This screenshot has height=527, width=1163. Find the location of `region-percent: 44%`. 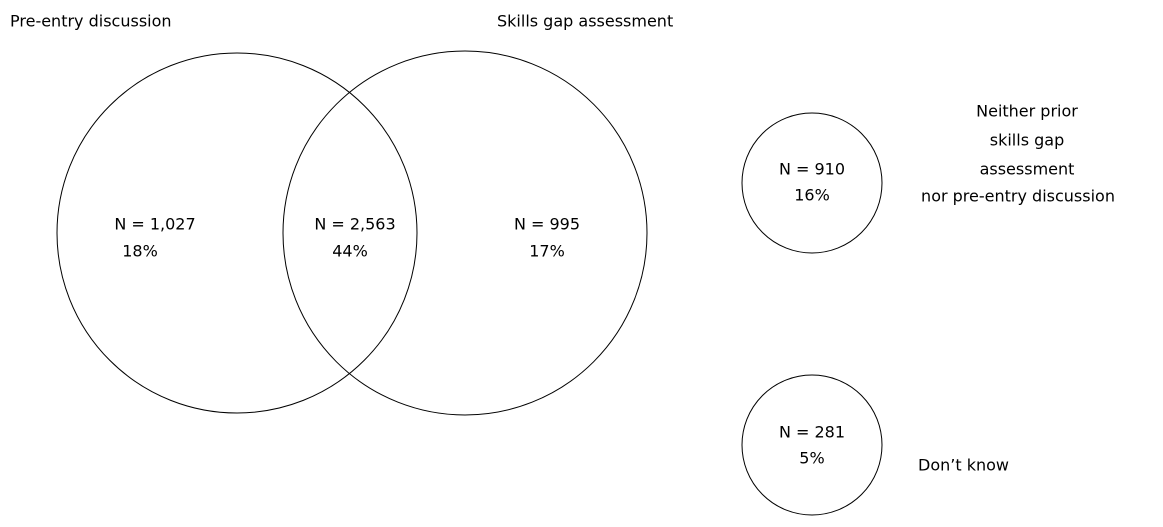

region-percent: 44% is located at coordinates (350, 251).